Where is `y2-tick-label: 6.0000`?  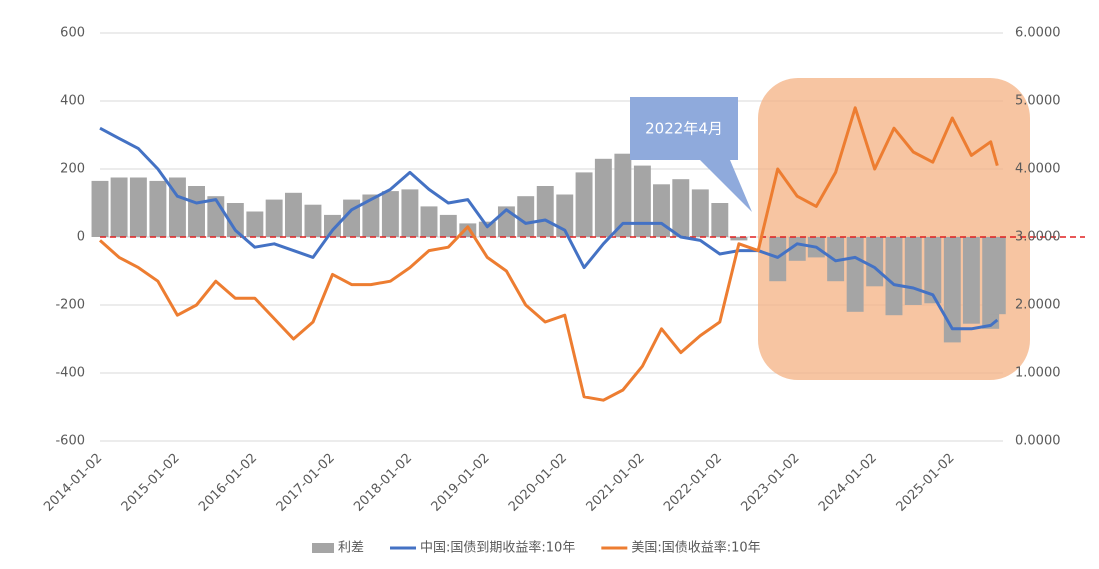
y2-tick-label: 6.0000 is located at coordinates (1038, 33).